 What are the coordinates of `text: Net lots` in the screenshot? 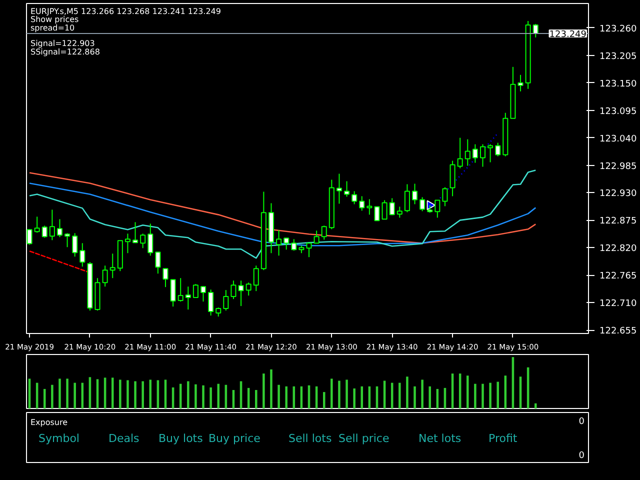 It's located at (440, 438).